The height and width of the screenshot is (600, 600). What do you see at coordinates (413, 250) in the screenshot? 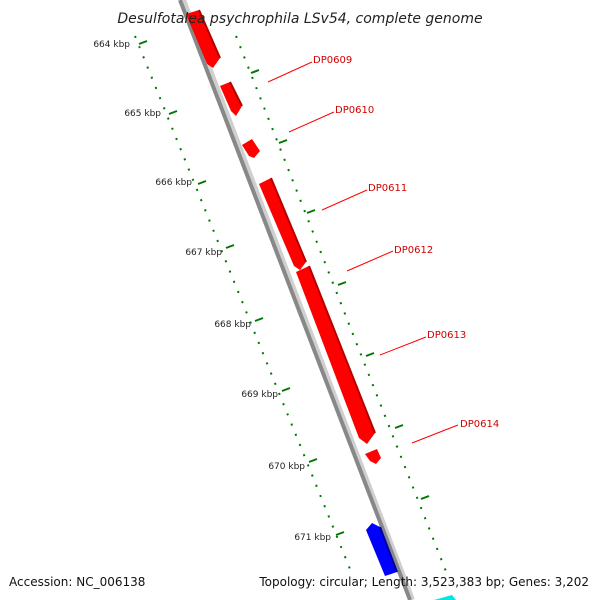
I see `gene-label-dp0612: DP0612` at bounding box center [413, 250].